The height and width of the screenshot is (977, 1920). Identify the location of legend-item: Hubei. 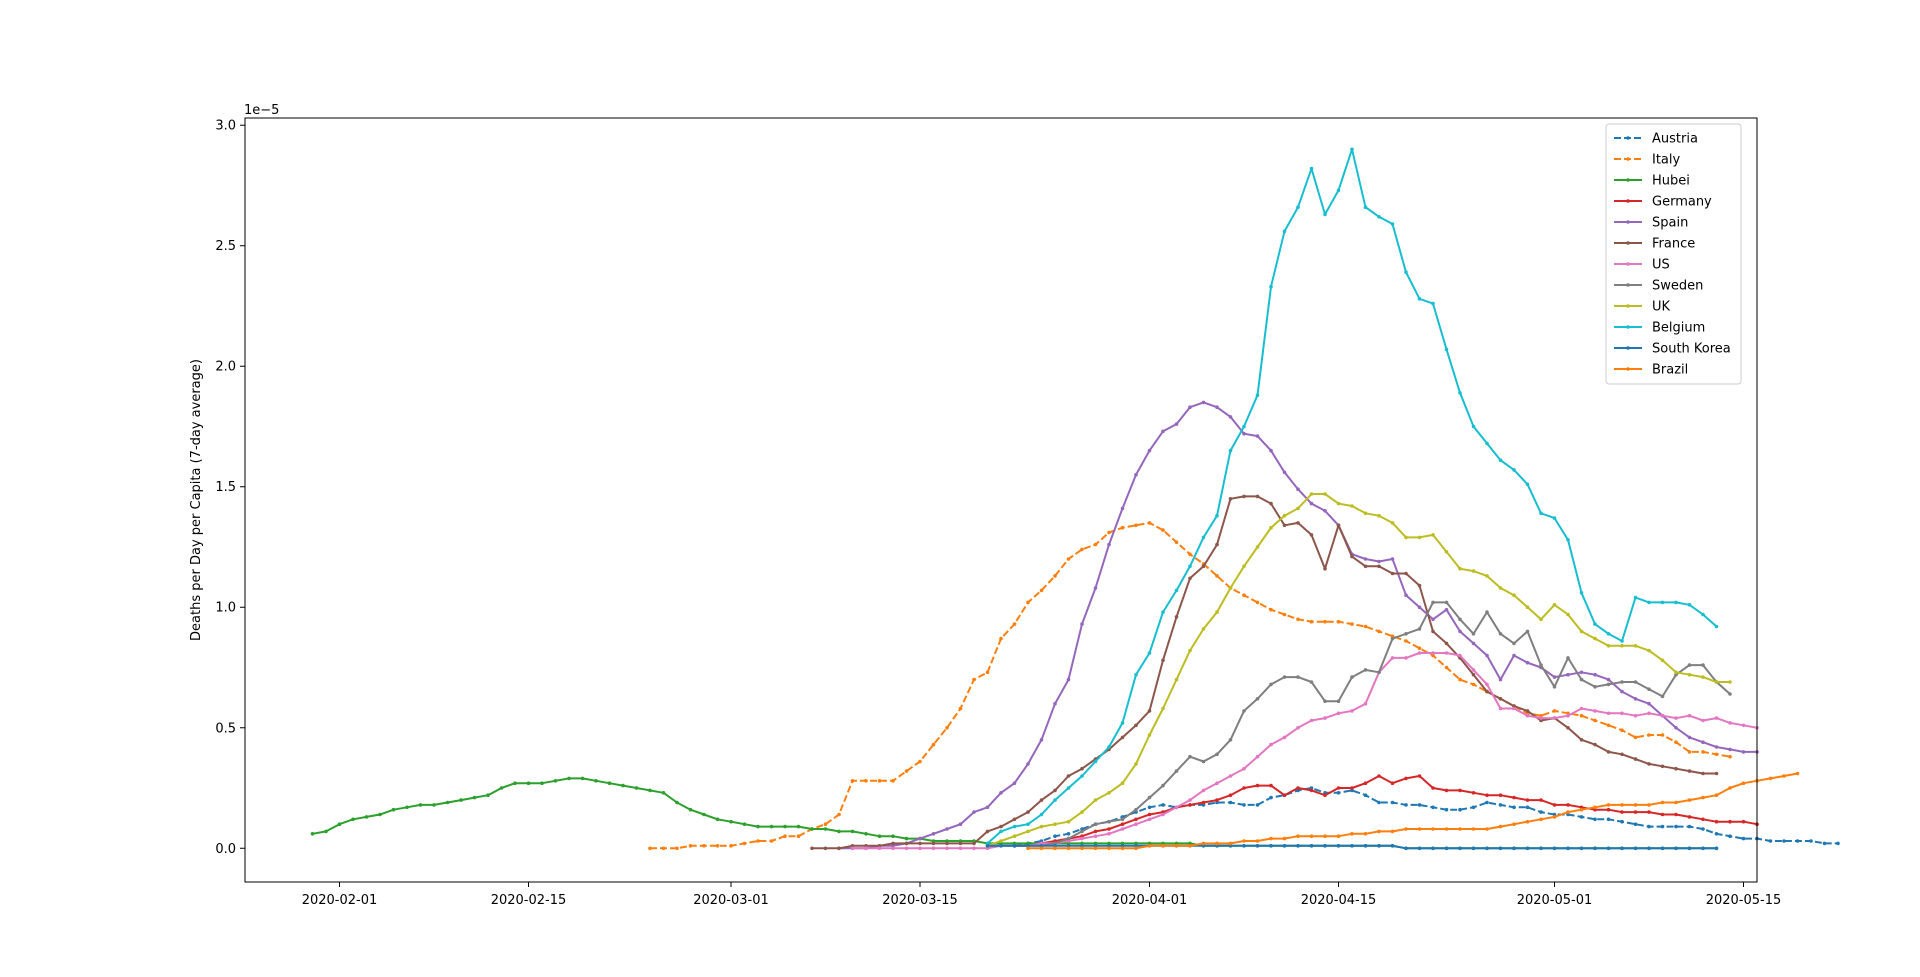
(1652, 181).